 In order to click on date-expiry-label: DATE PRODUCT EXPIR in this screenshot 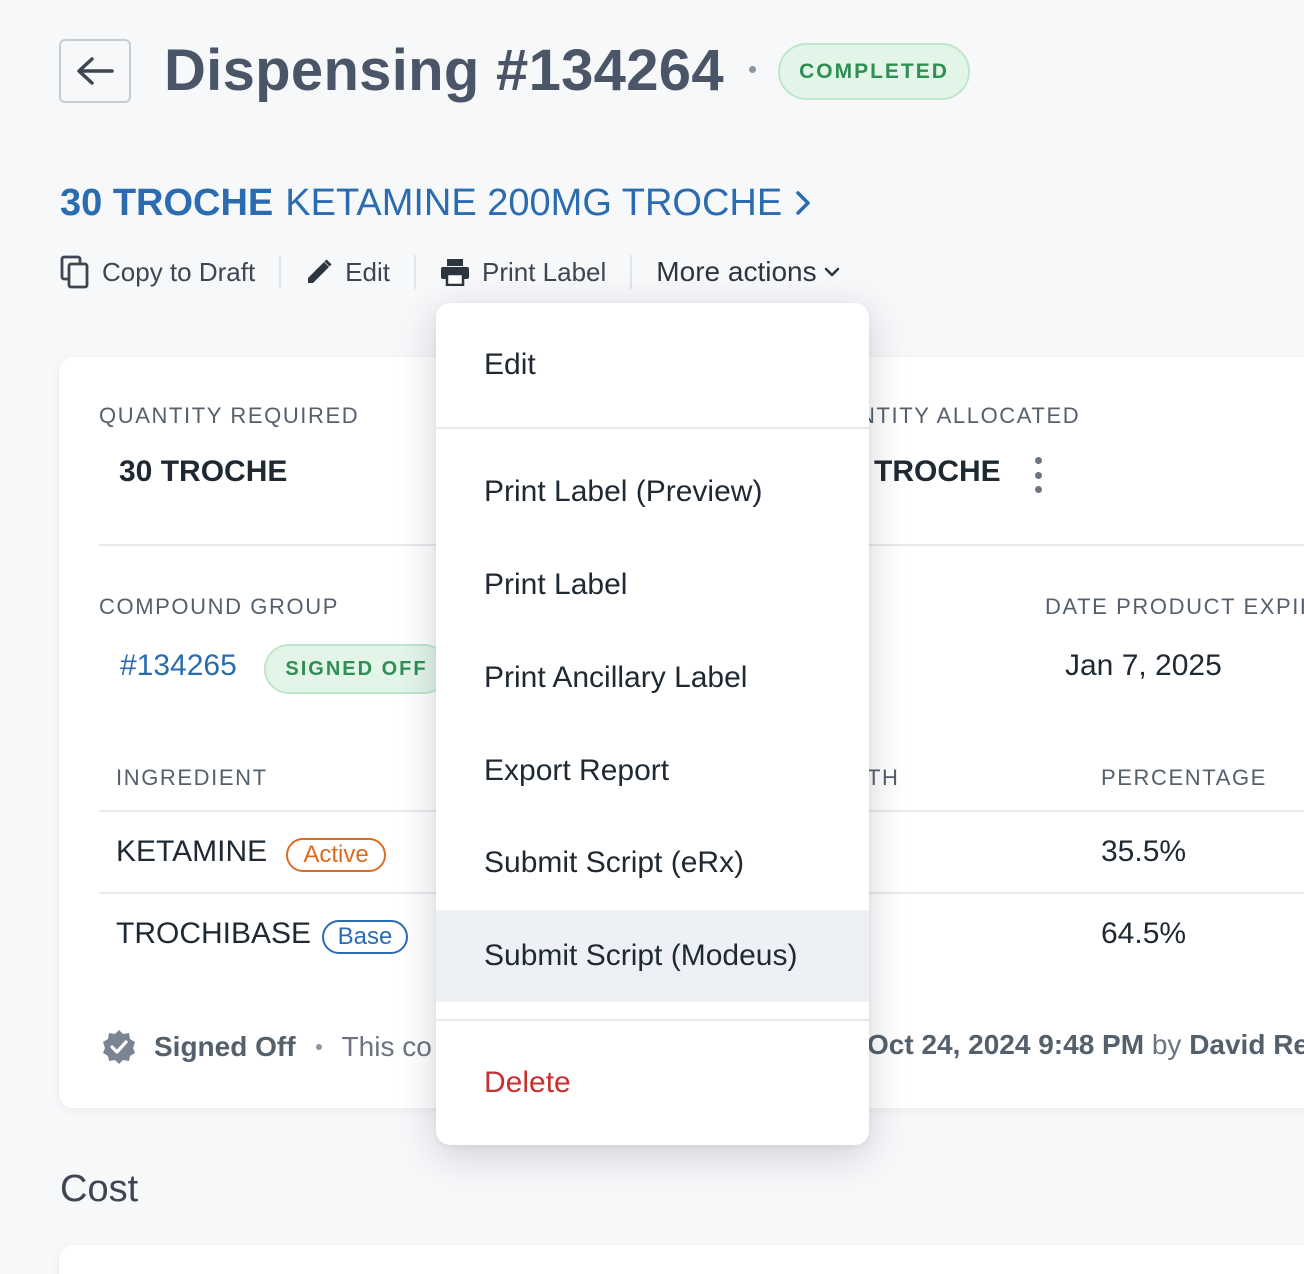, I will do `click(1174, 606)`.